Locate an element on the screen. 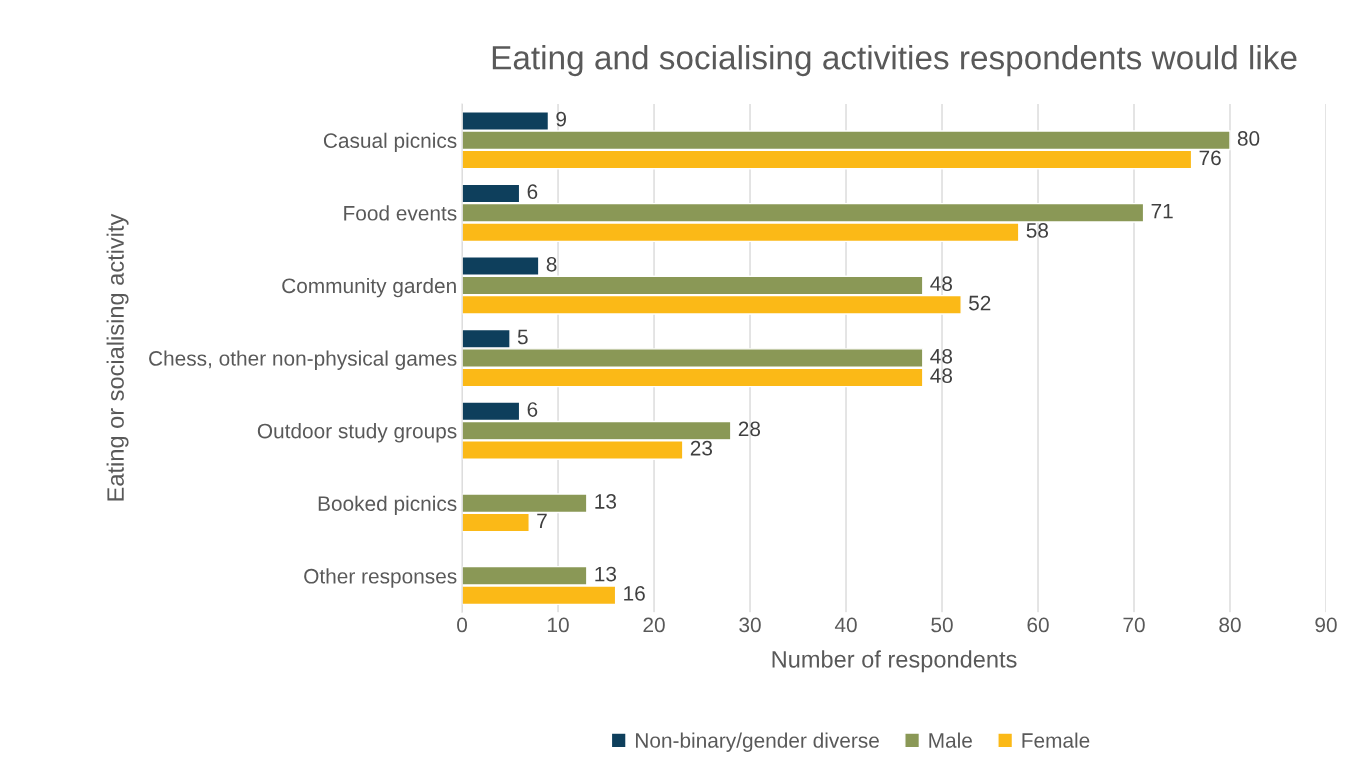 The image size is (1367, 770). legend-label: Non-binary/gender diverse is located at coordinates (757, 742).